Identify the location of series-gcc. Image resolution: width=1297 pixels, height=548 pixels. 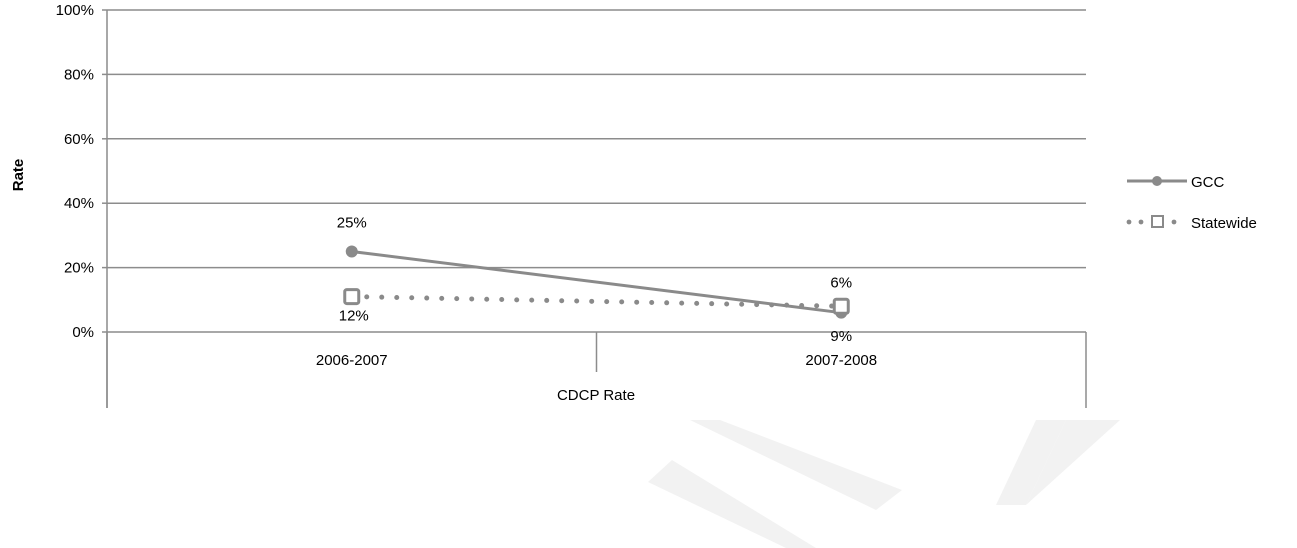
(596, 282).